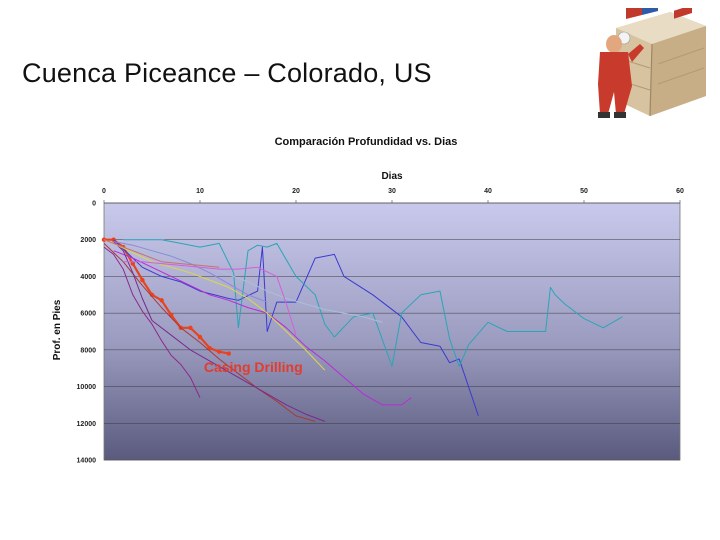 This screenshot has height=540, width=720. What do you see at coordinates (94, 204) in the screenshot?
I see `y-tick-label: 0` at bounding box center [94, 204].